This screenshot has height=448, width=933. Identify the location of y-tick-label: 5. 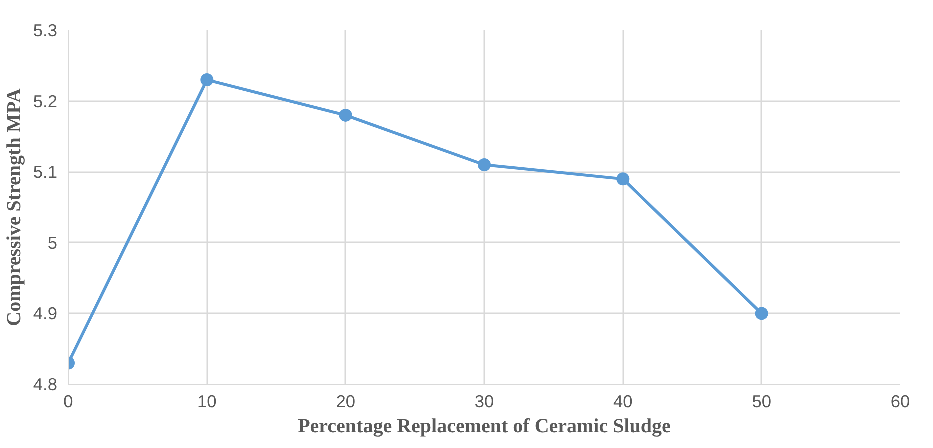
(53, 242).